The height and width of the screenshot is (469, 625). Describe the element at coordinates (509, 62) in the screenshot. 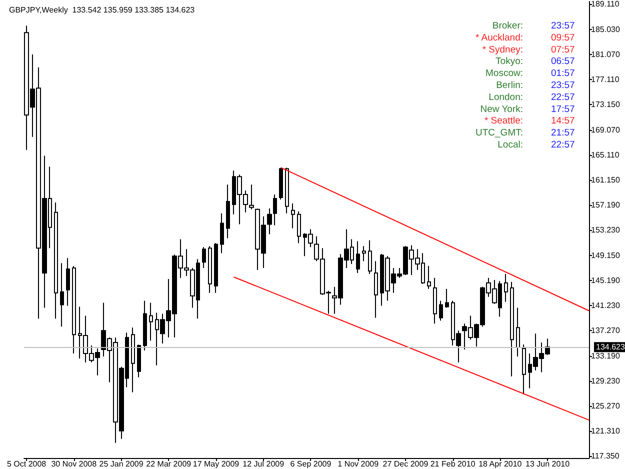

I see `annotation: Tokyo:` at that location.